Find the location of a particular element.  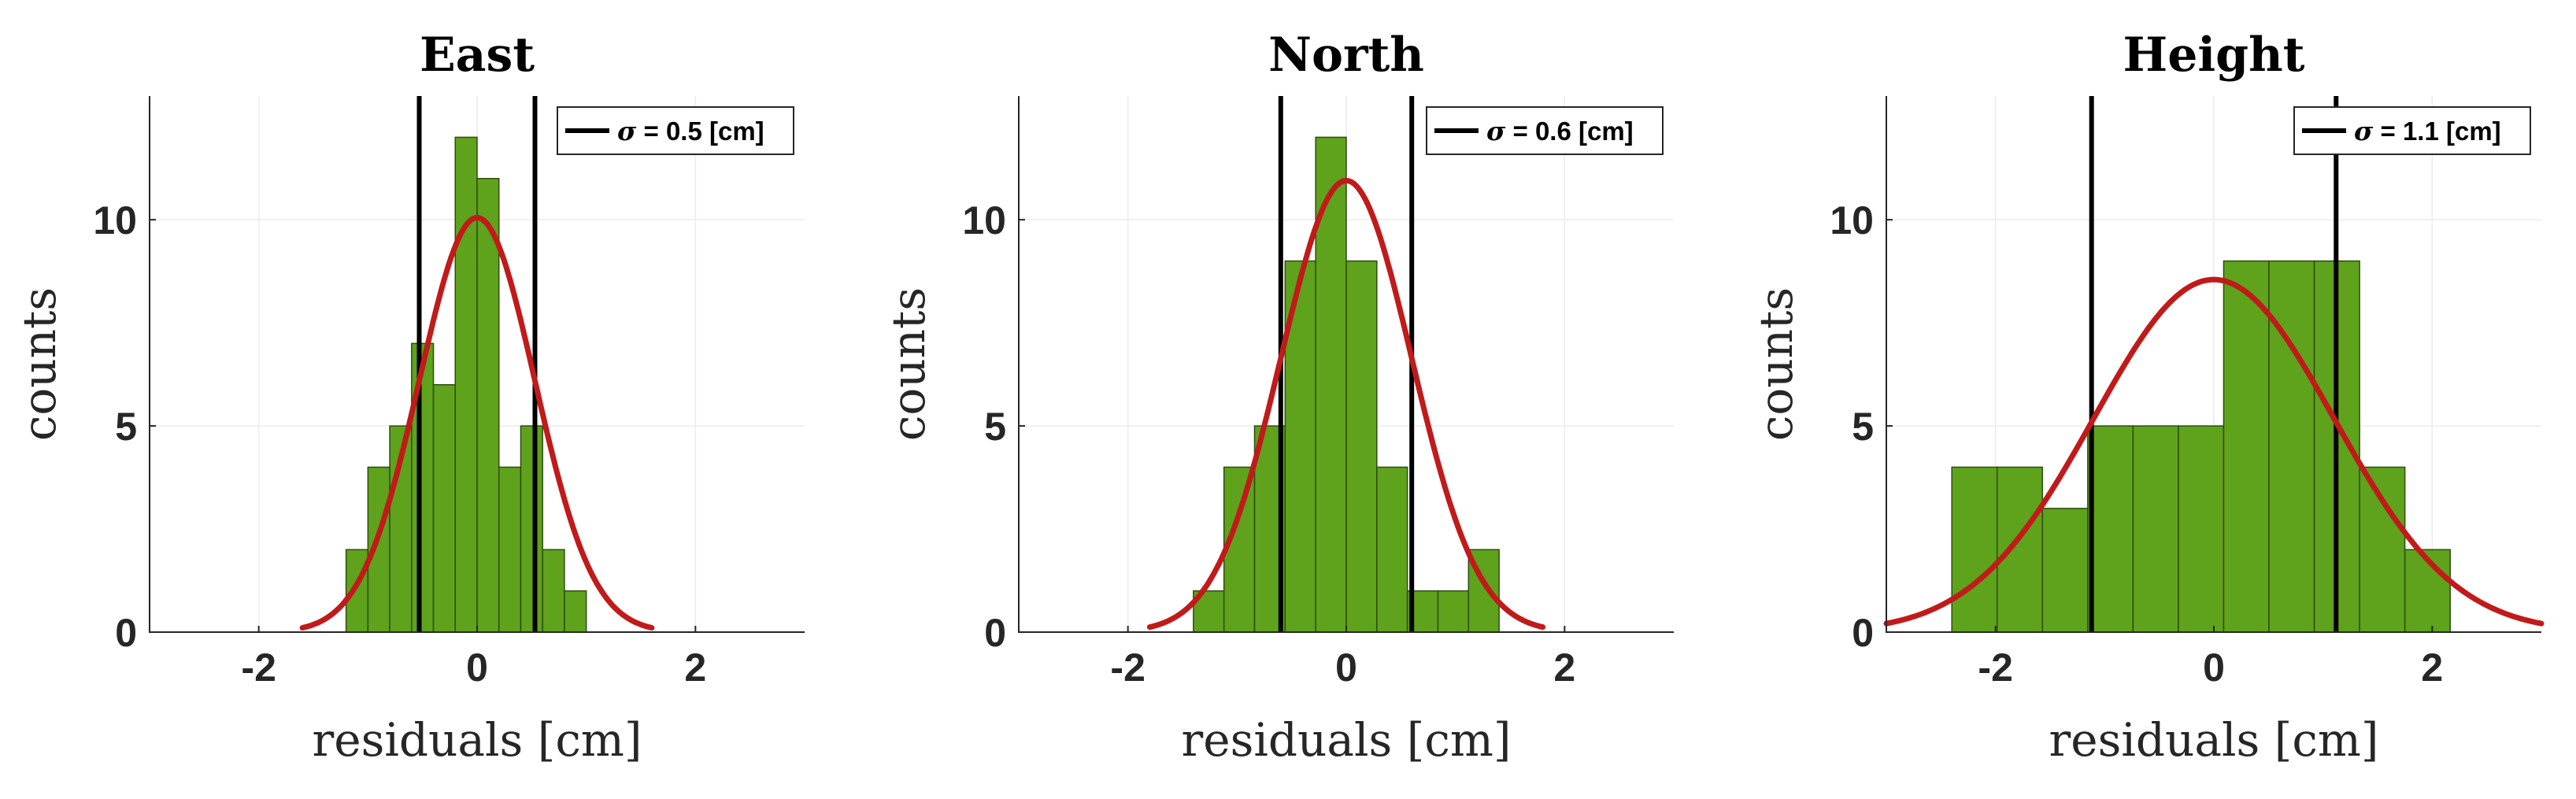

legend-label: σ = 1.1 [cm] is located at coordinates (2427, 131).